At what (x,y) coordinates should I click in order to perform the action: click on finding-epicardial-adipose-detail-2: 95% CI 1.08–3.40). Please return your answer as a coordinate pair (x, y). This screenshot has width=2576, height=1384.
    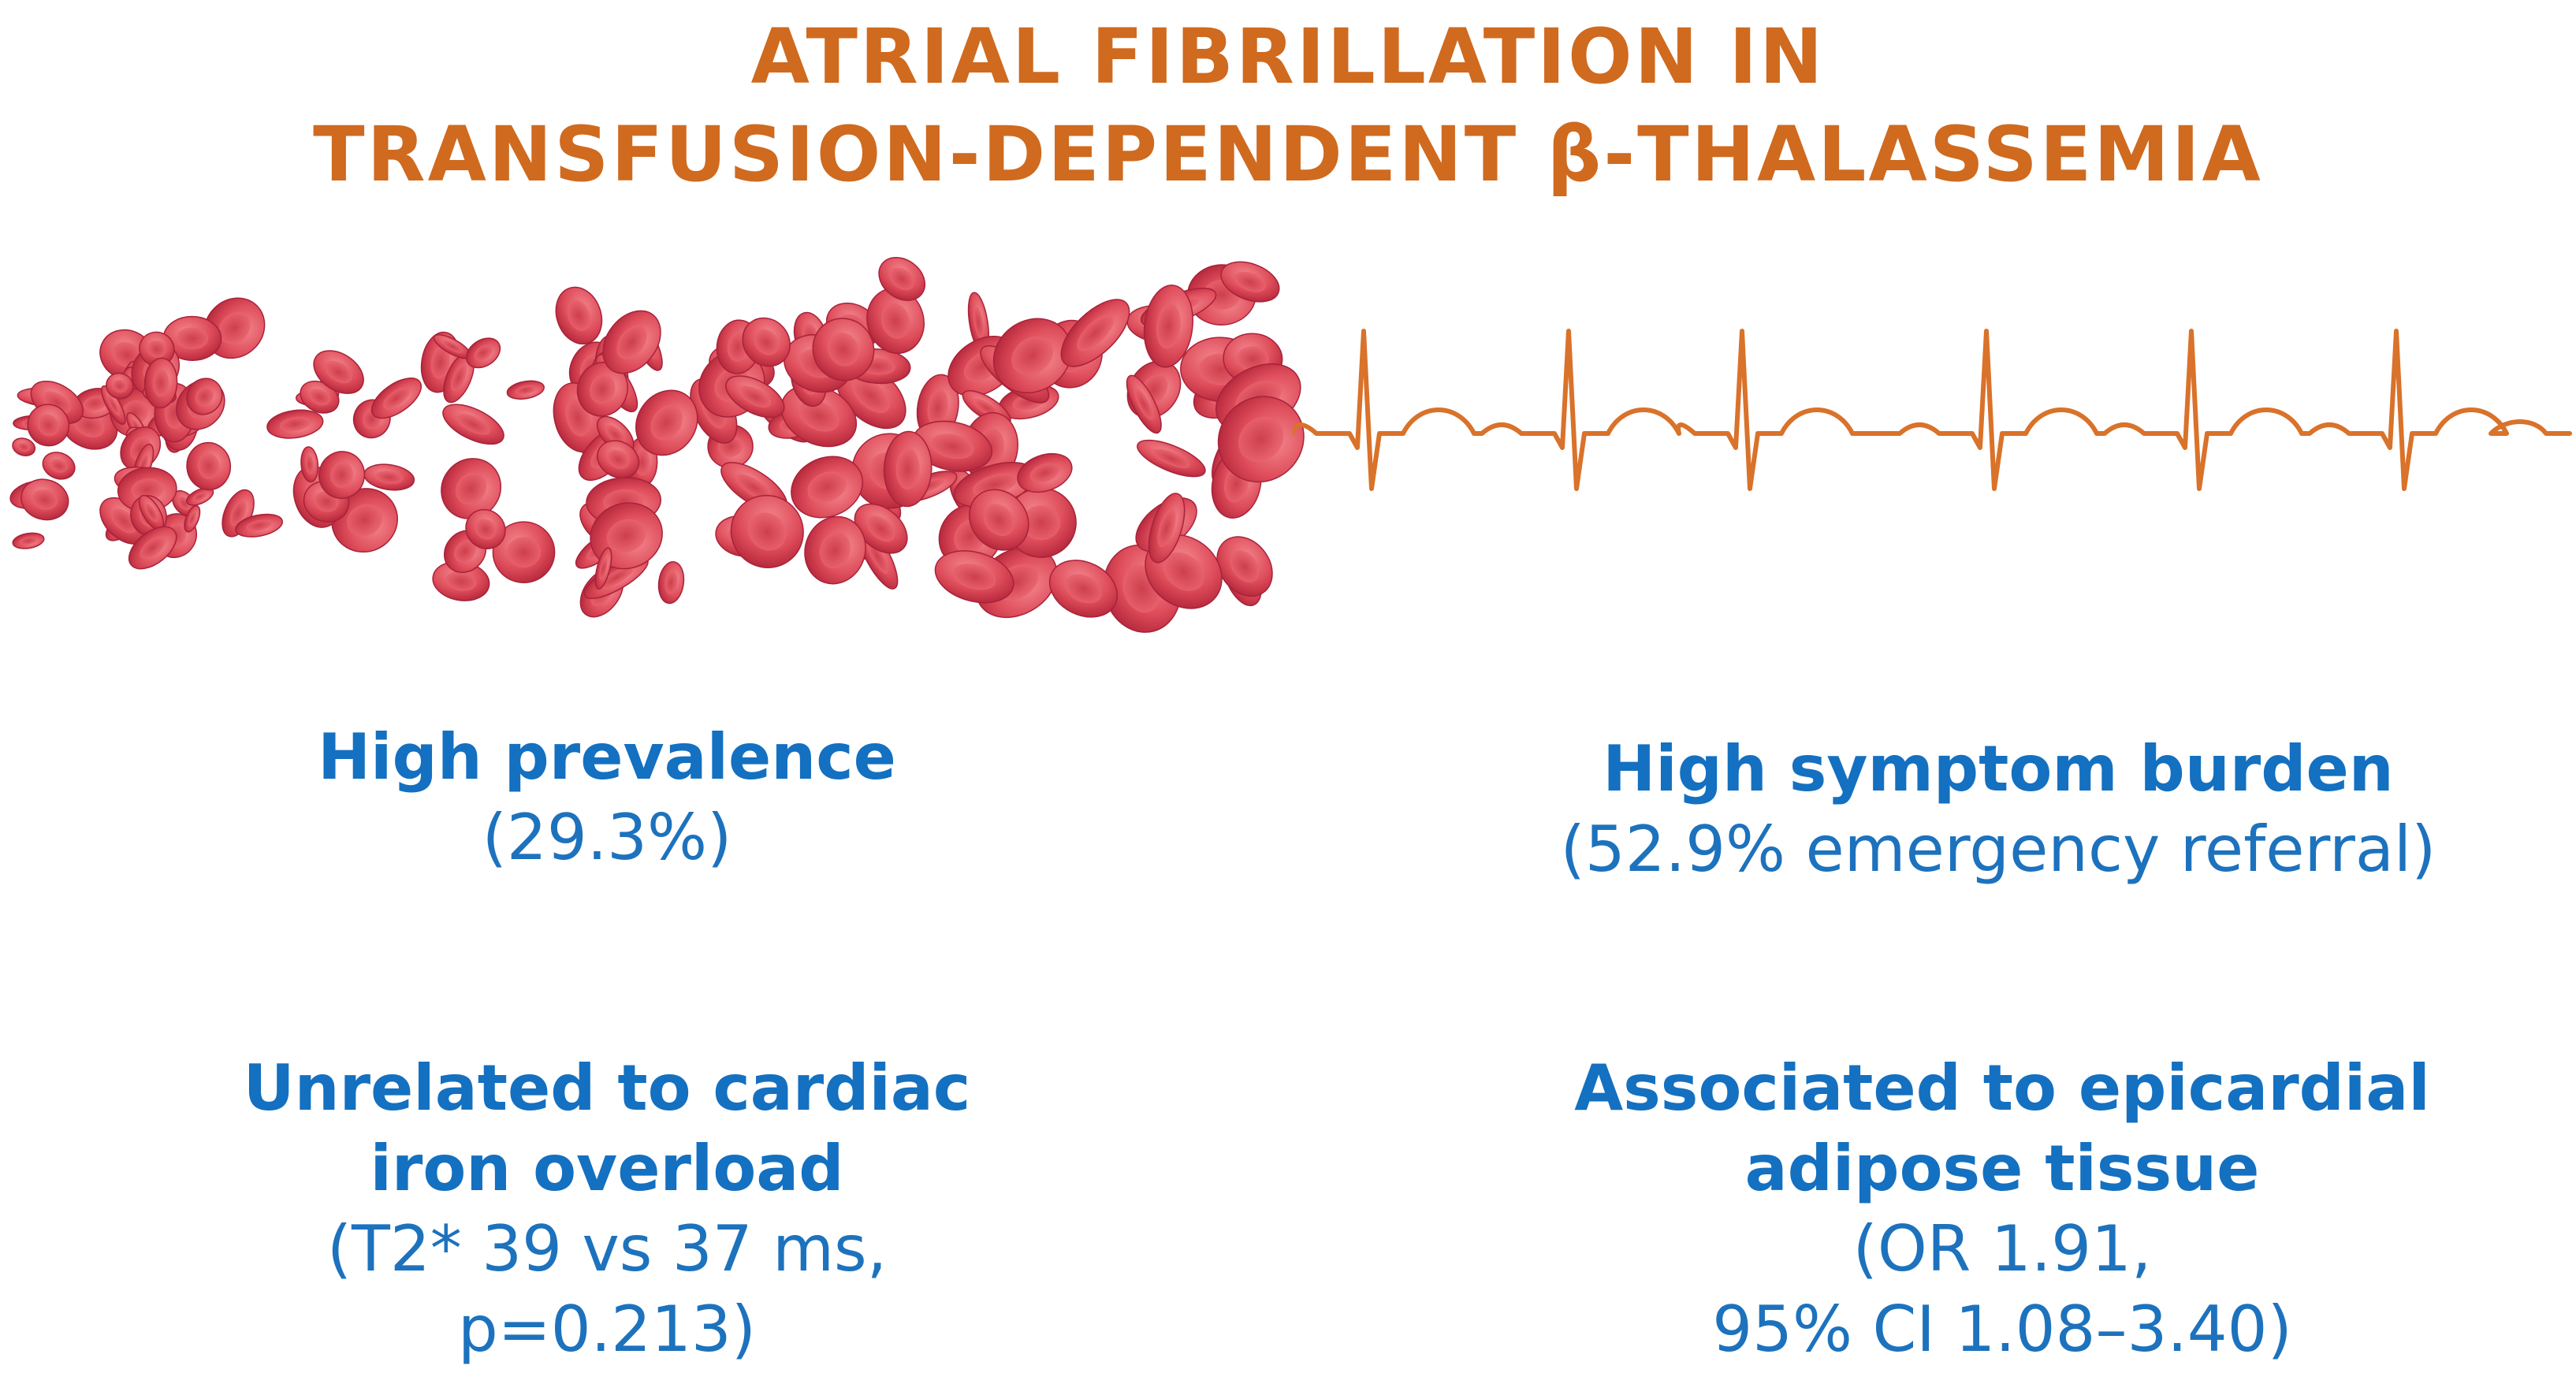
    Looking at the image, I should click on (2002, 1329).